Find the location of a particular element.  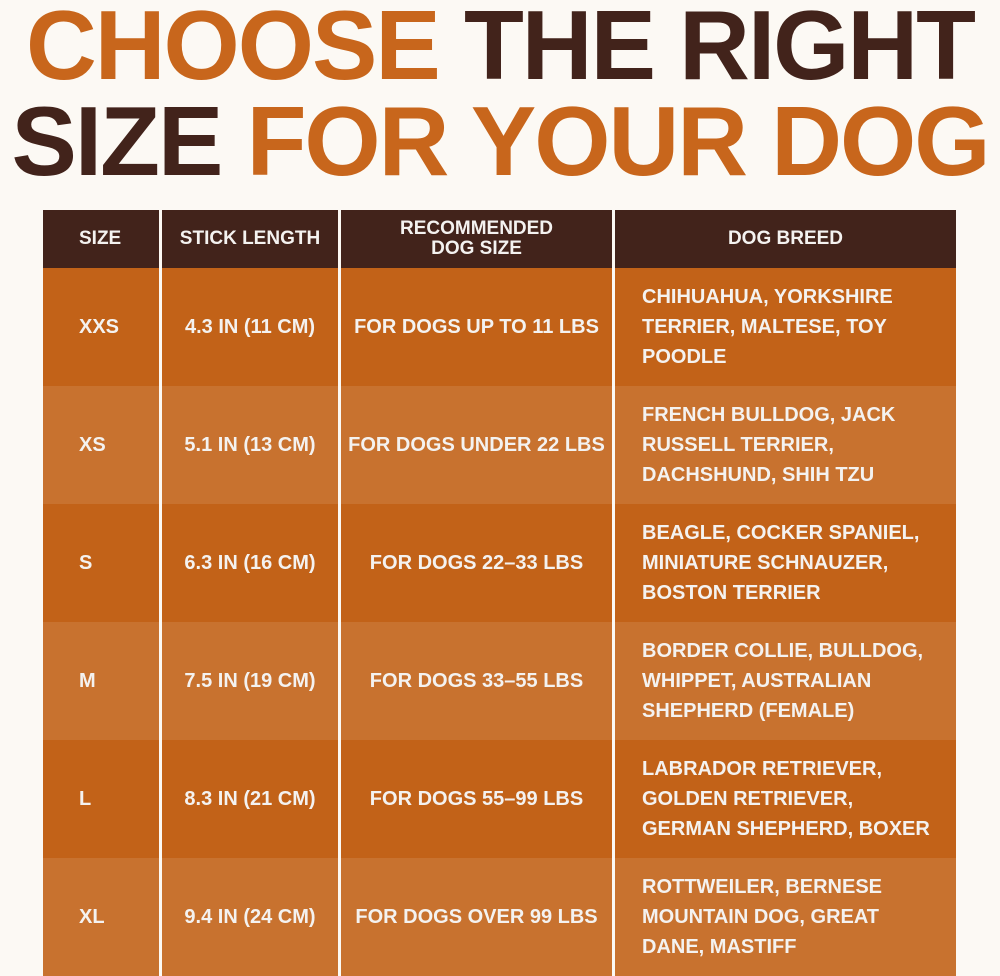

stick-length-cell: 7.5 IN (19 CM) is located at coordinates (251, 681).